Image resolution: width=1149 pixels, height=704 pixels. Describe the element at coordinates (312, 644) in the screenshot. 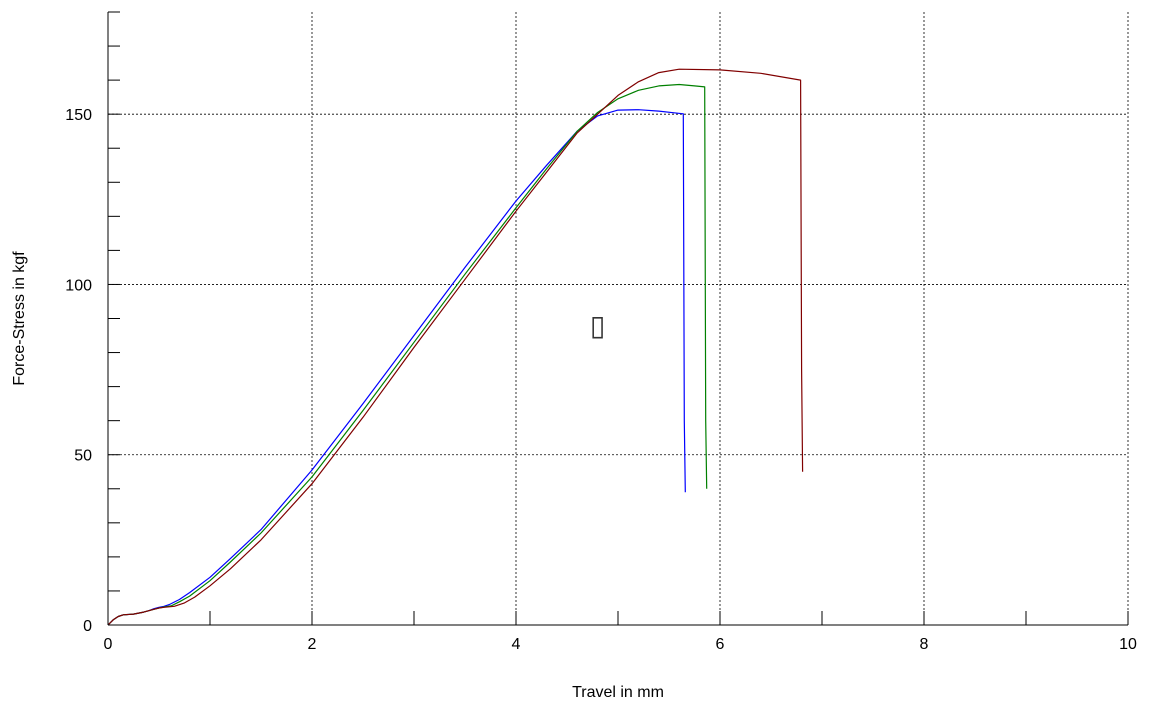

I see `x-tick-label: 2` at that location.